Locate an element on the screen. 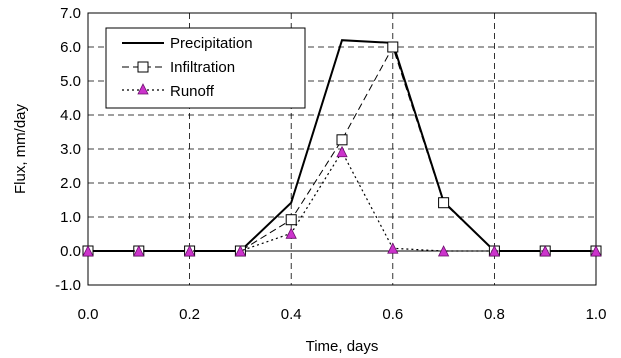 The height and width of the screenshot is (358, 621). y-tick-label: 3.0 is located at coordinates (70, 149).